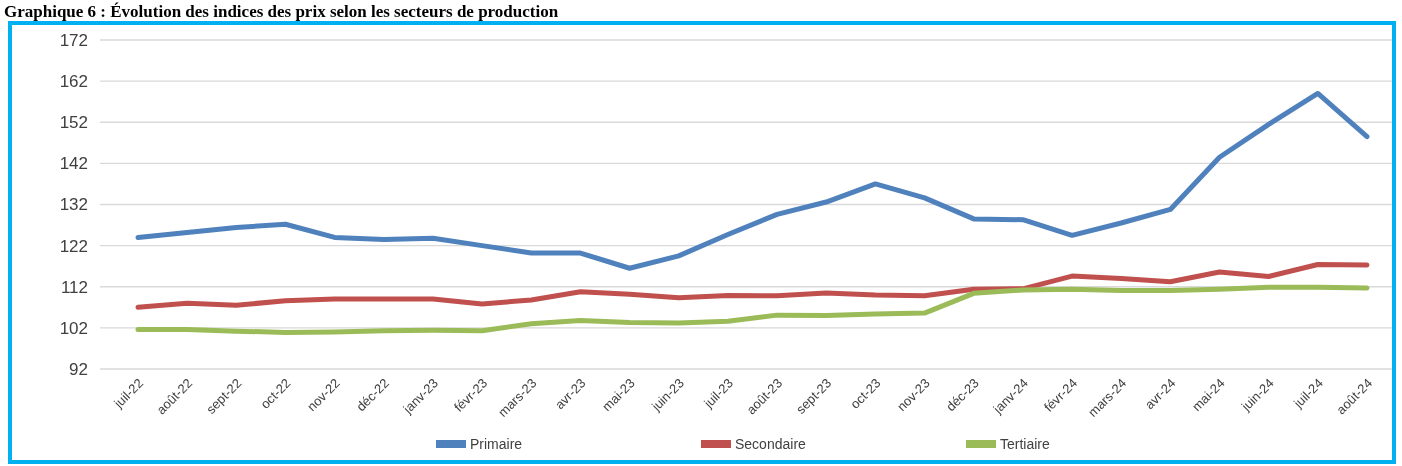  Describe the element at coordinates (1025, 443) in the screenshot. I see `legend-label: Tertiaire` at that location.